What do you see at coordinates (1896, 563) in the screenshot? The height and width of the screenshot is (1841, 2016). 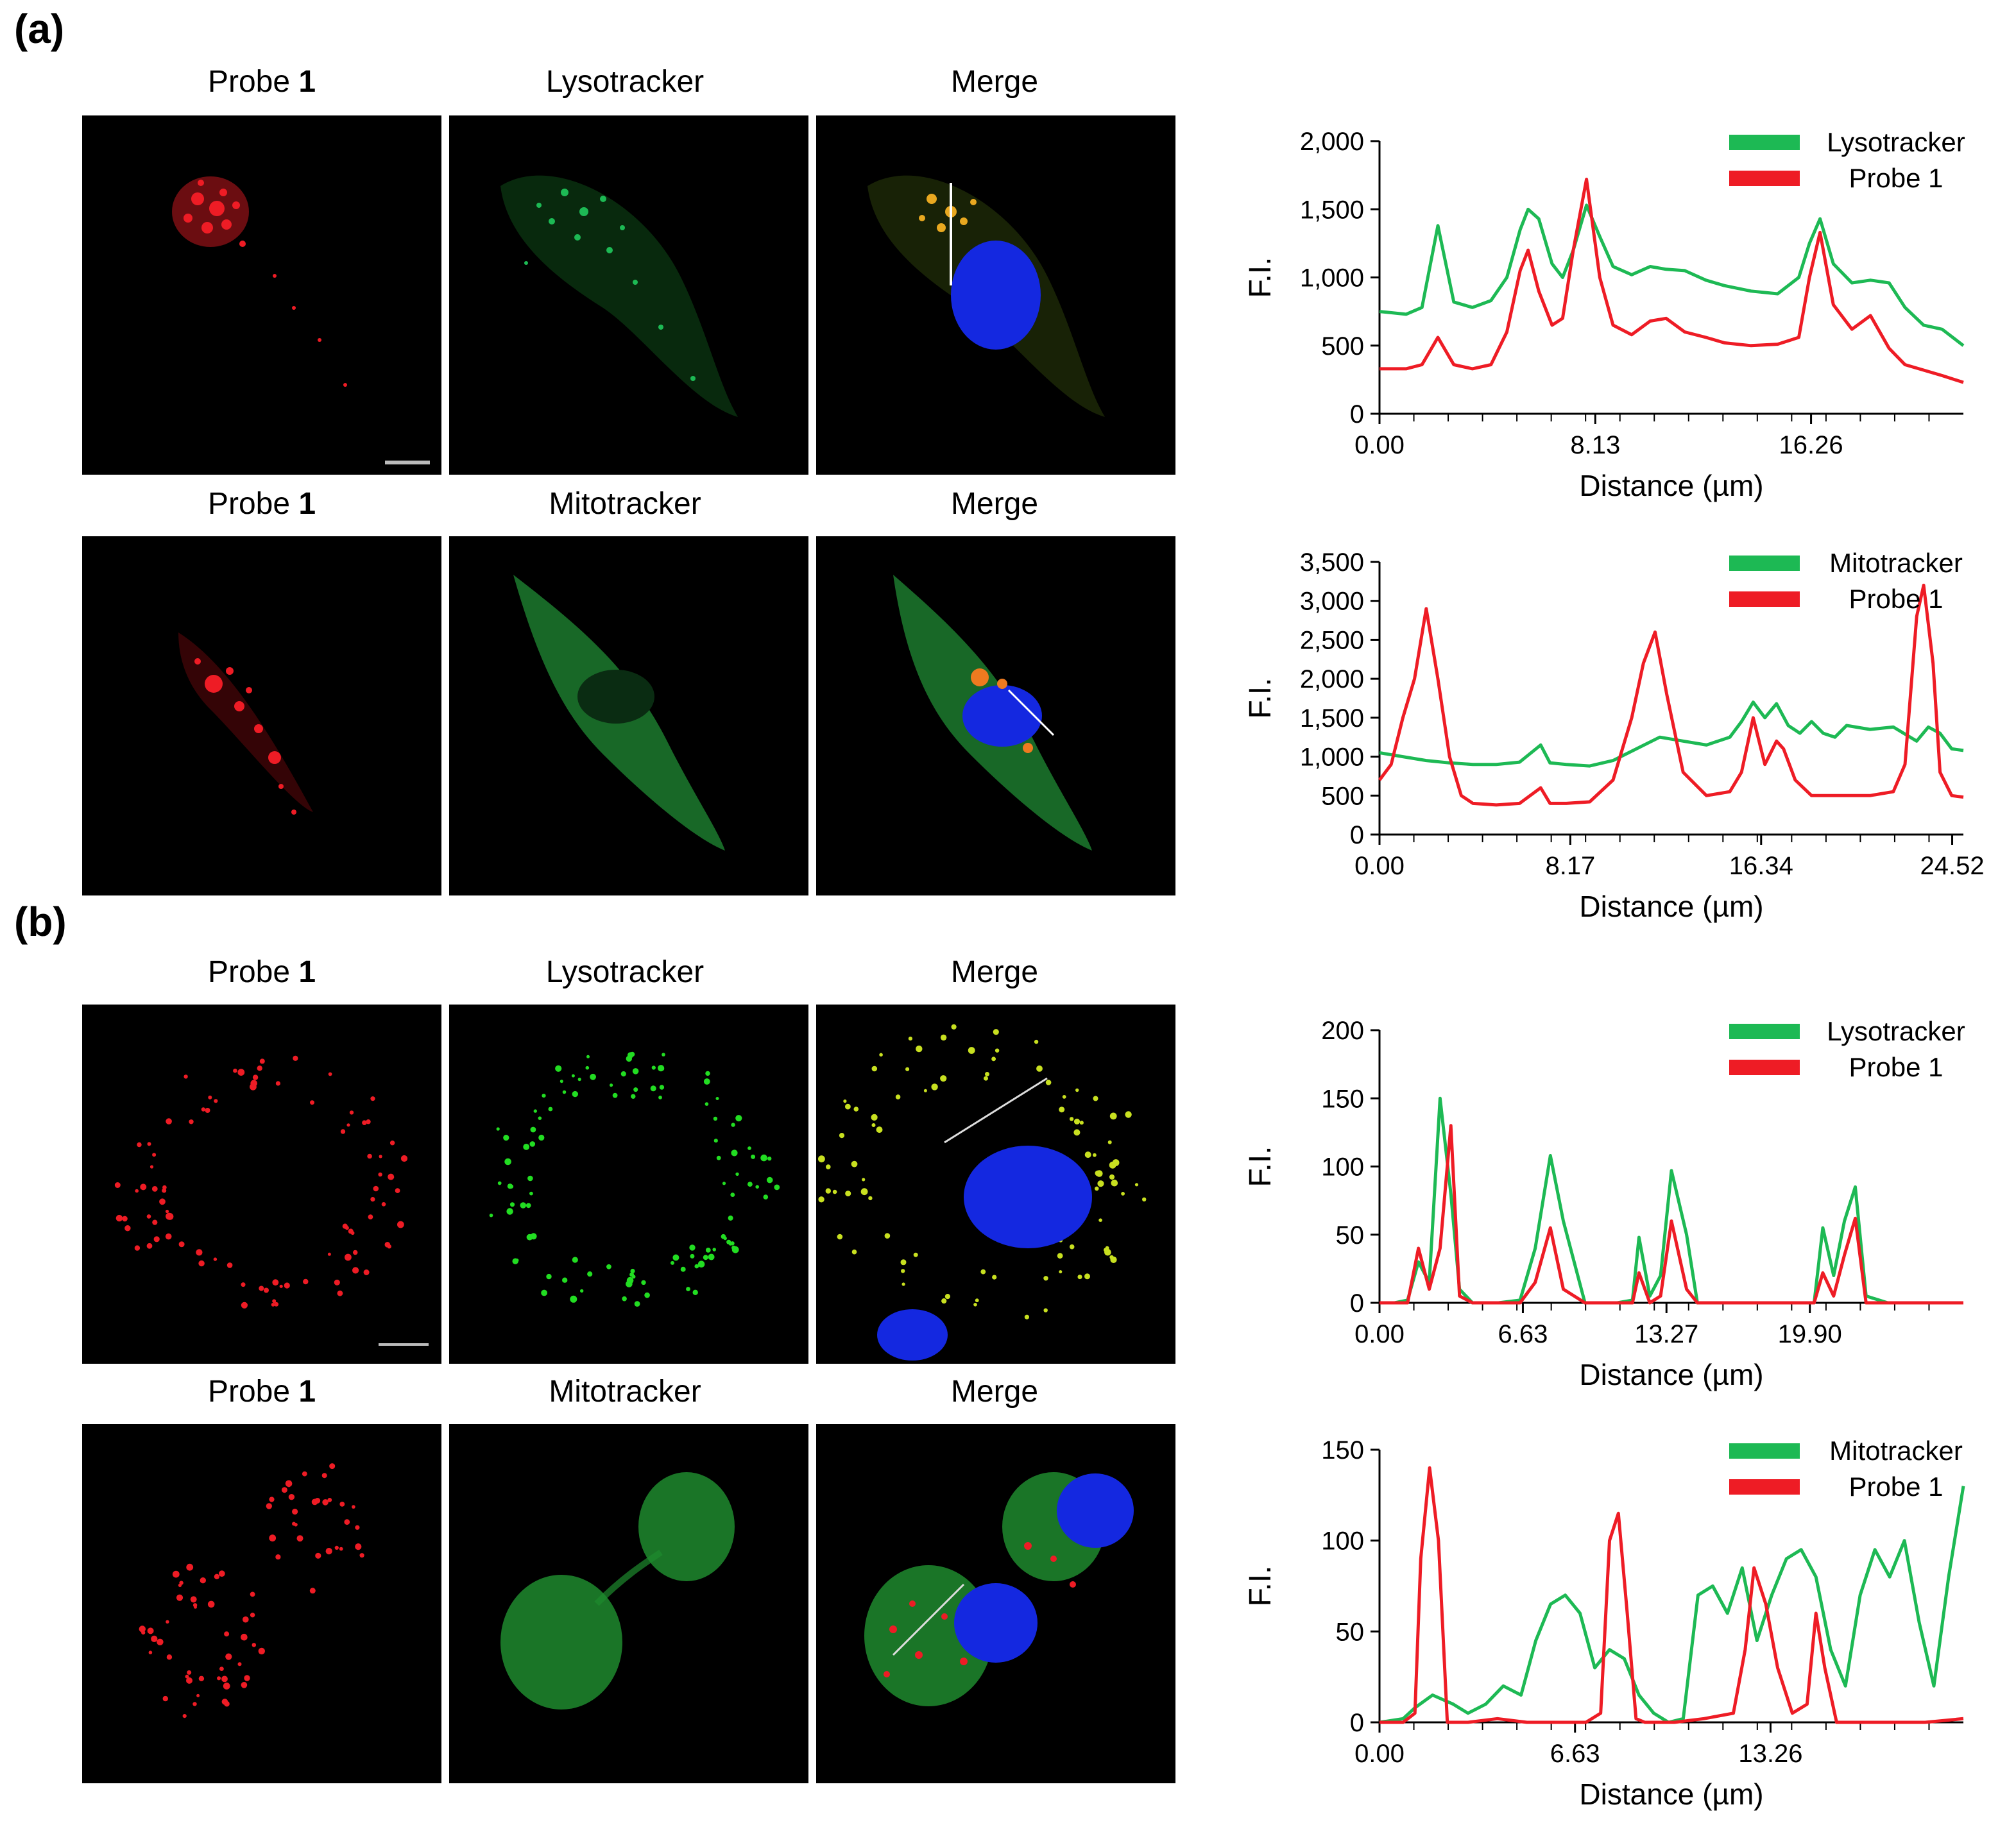 I see `legend-label: Mitotracker` at bounding box center [1896, 563].